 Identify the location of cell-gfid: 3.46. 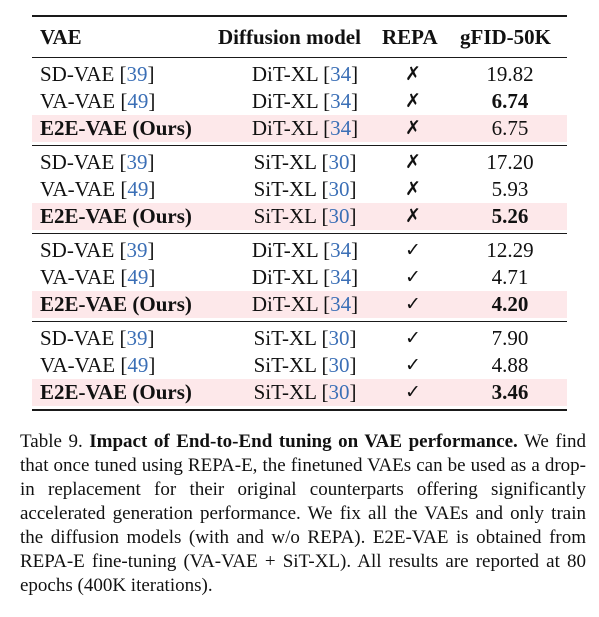
(510, 392).